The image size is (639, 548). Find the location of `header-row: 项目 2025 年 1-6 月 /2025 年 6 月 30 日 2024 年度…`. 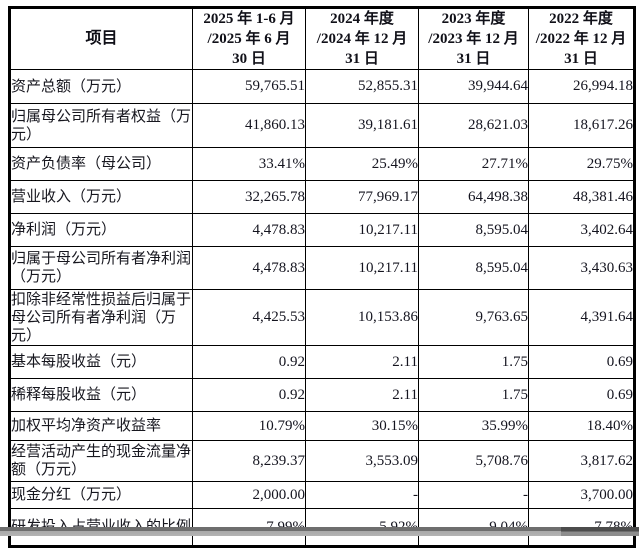

header-row: 项目 2025 年 1-6 月 /2025 年 6 月 30 日 2024 年度… is located at coordinates (322, 38).